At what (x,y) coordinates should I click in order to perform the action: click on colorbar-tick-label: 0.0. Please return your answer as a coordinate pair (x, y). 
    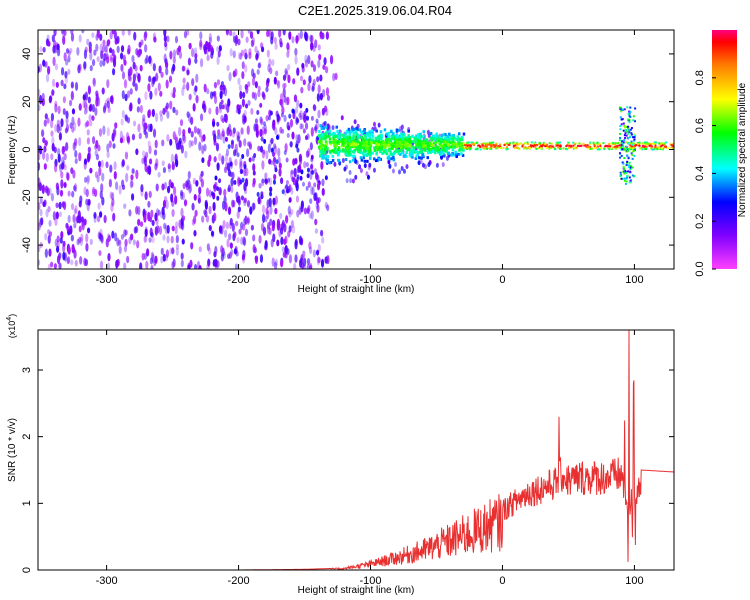
    Looking at the image, I should click on (700, 268).